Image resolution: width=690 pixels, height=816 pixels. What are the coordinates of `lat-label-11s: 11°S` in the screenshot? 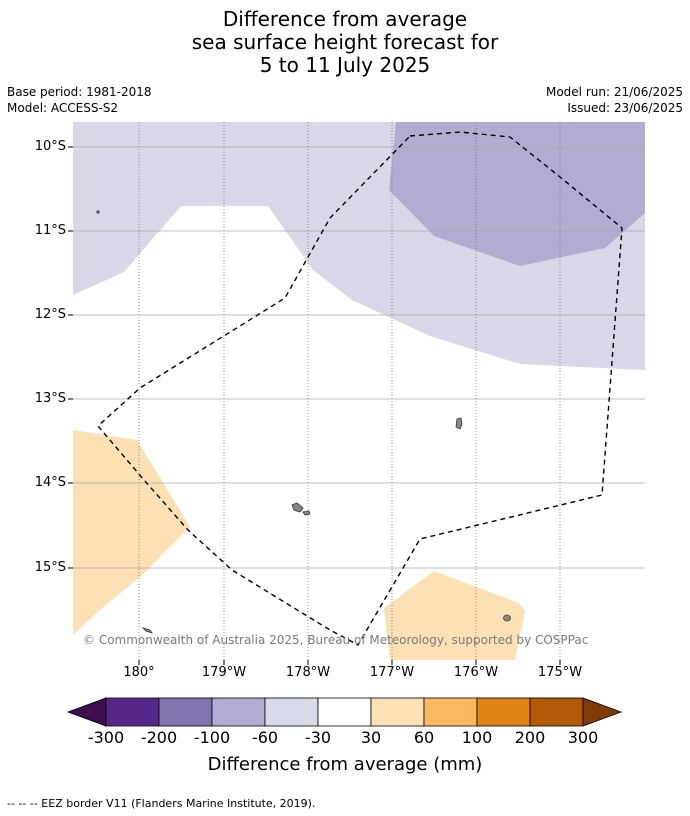 It's located at (50, 230).